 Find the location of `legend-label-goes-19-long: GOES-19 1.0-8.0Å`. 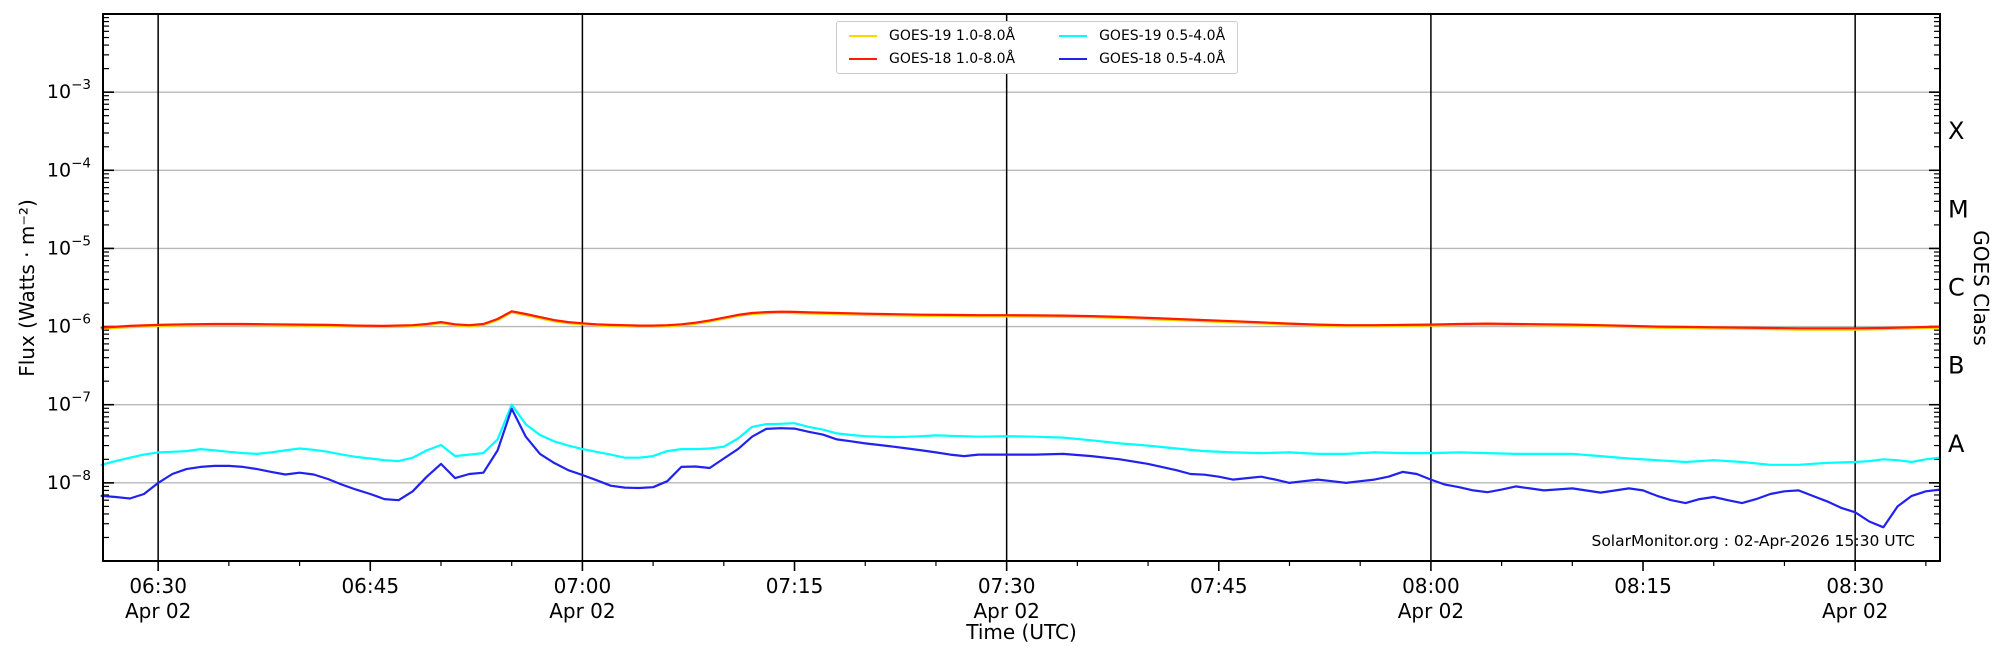

legend-label-goes-19-long: GOES-19 1.0-8.0Å is located at coordinates (952, 36).